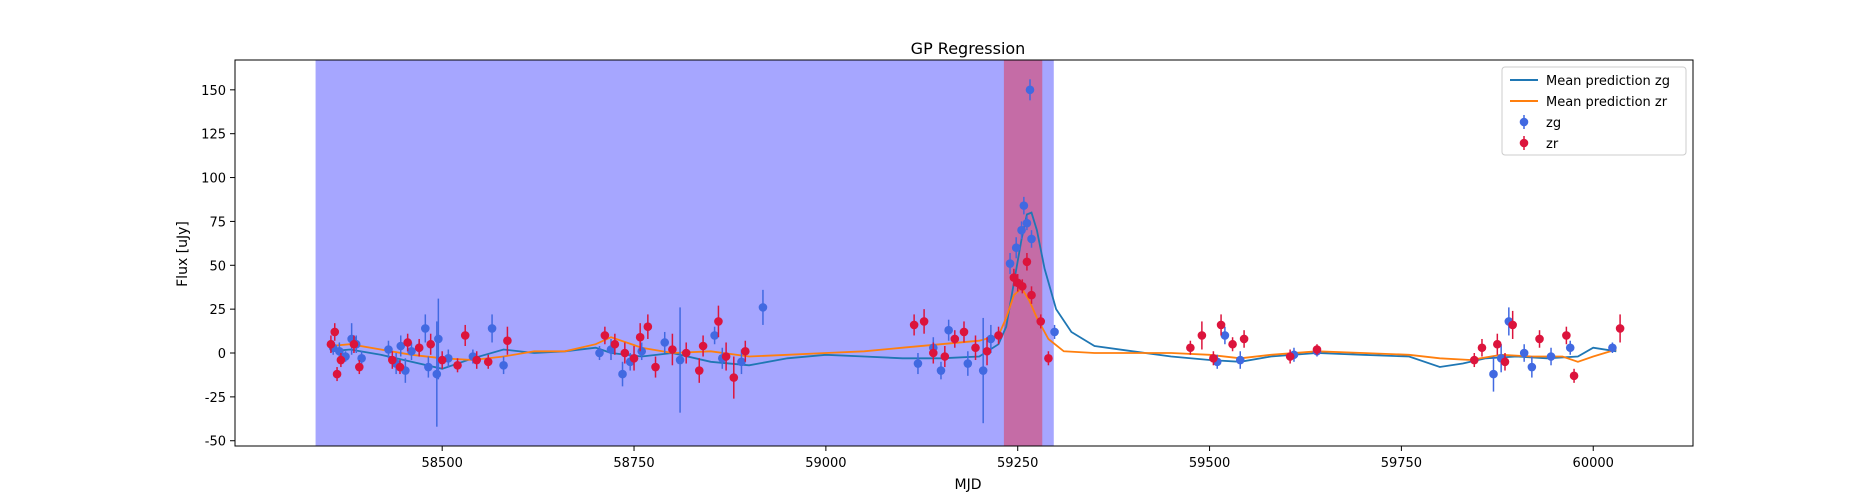  What do you see at coordinates (213, 179) in the screenshot?
I see `y-tick-label-100: 100` at bounding box center [213, 179].